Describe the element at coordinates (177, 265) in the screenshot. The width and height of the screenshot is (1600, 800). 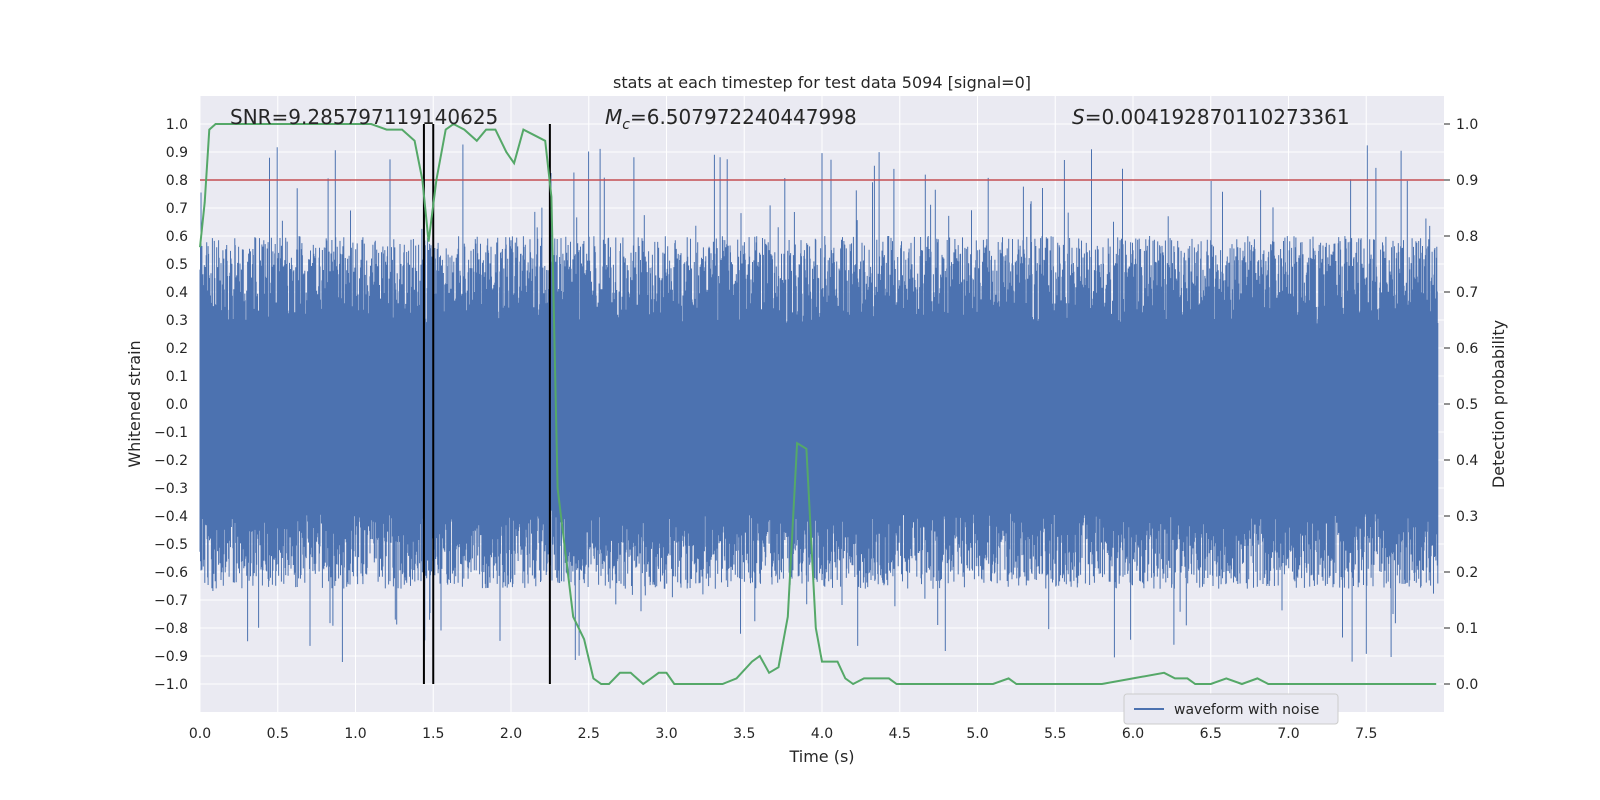
I see `y-left-tick-label: 0.5` at that location.